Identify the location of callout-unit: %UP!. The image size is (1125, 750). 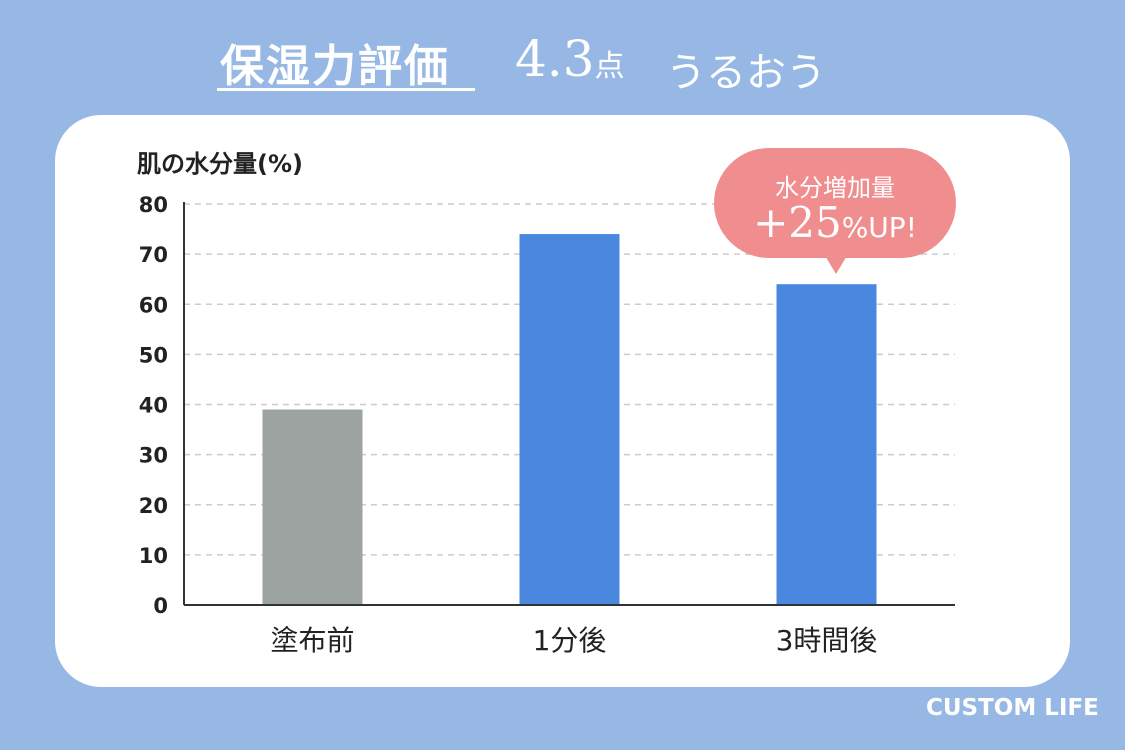
(879, 227).